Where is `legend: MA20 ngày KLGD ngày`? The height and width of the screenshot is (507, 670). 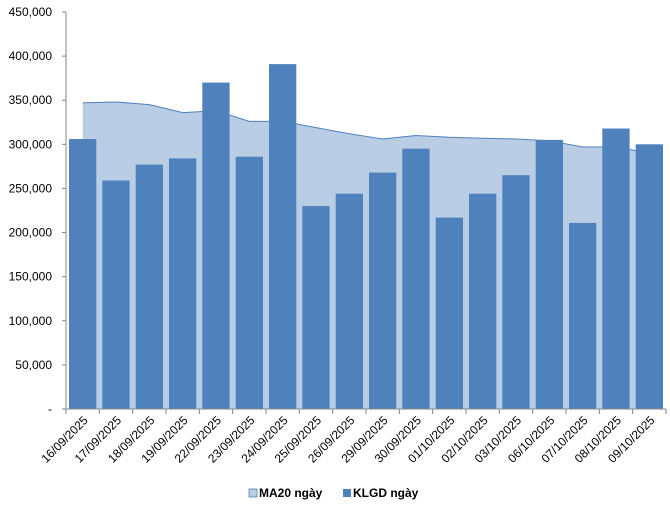 legend: MA20 ngày KLGD ngày is located at coordinates (333, 493).